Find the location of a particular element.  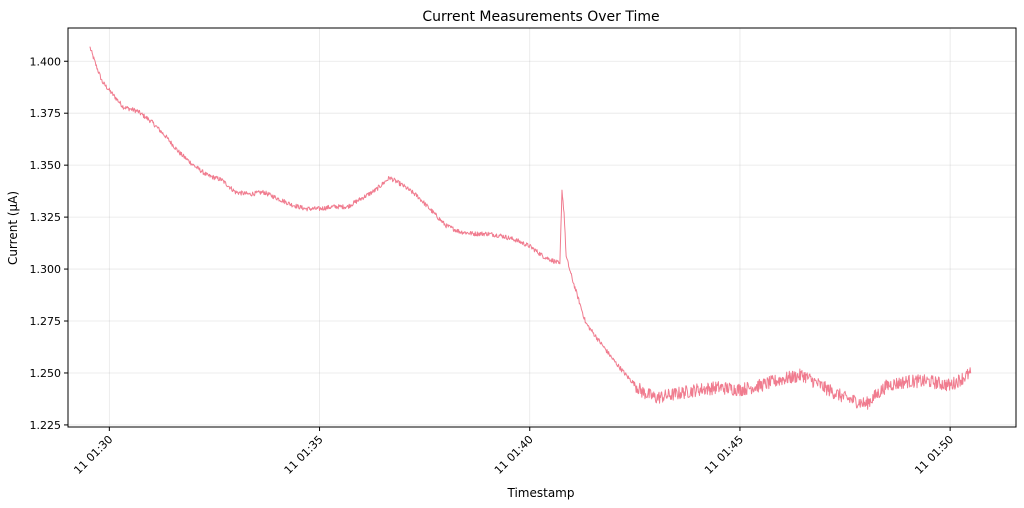

y-tick-label: 1.375 is located at coordinates (46, 113).